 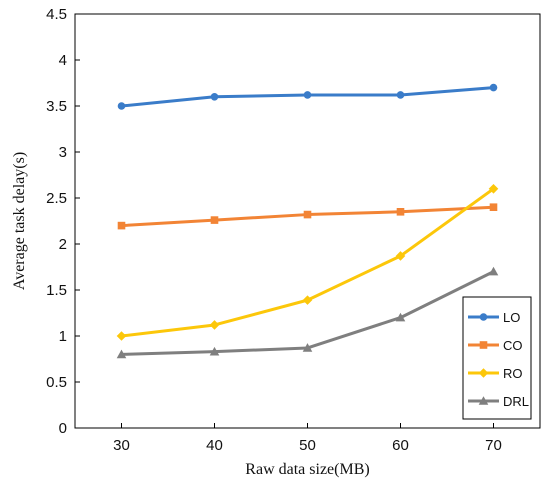 What do you see at coordinates (498, 401) in the screenshot?
I see `legend-item-drl: DRL` at bounding box center [498, 401].